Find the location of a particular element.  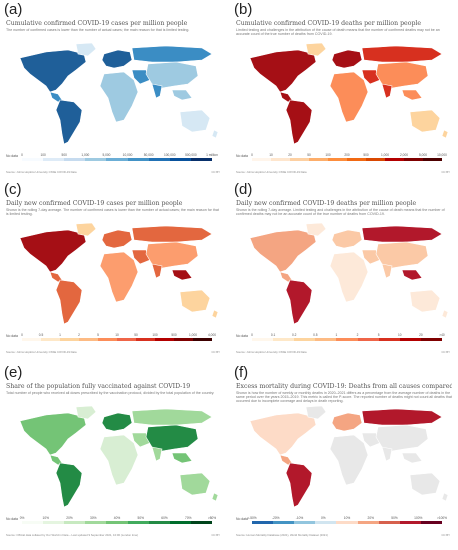

legend-tick-label: 500,000 is located at coordinates (191, 155).